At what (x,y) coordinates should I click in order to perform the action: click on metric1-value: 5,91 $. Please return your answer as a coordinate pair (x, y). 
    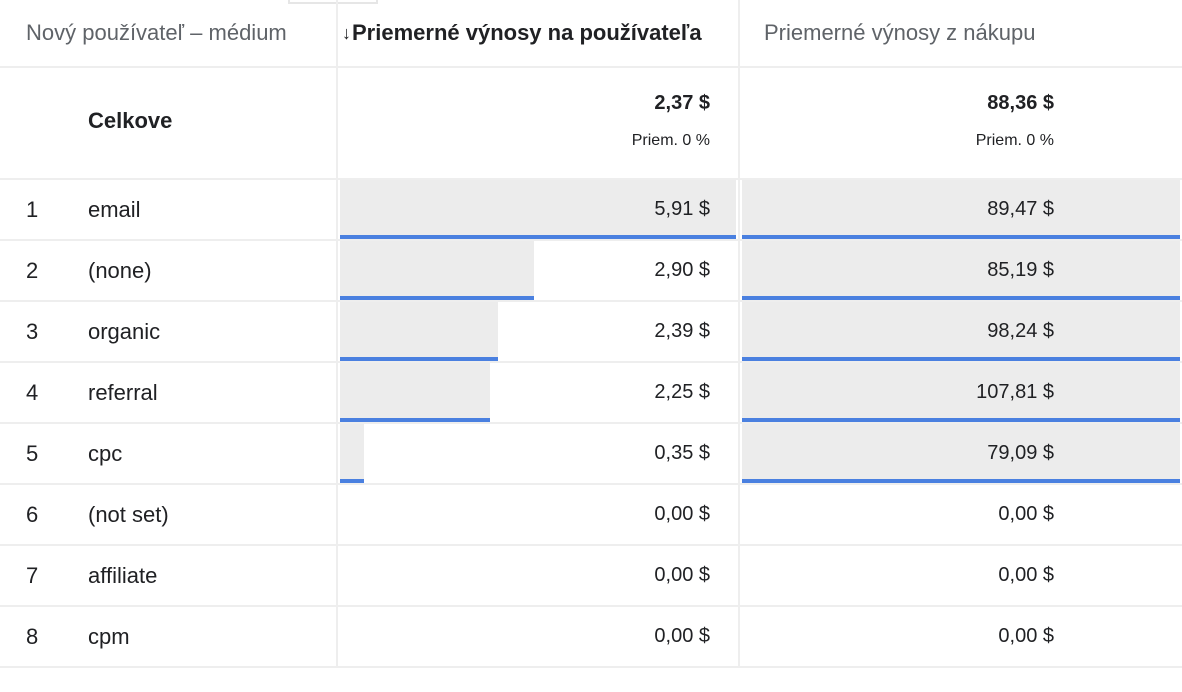
    Looking at the image, I should click on (682, 209).